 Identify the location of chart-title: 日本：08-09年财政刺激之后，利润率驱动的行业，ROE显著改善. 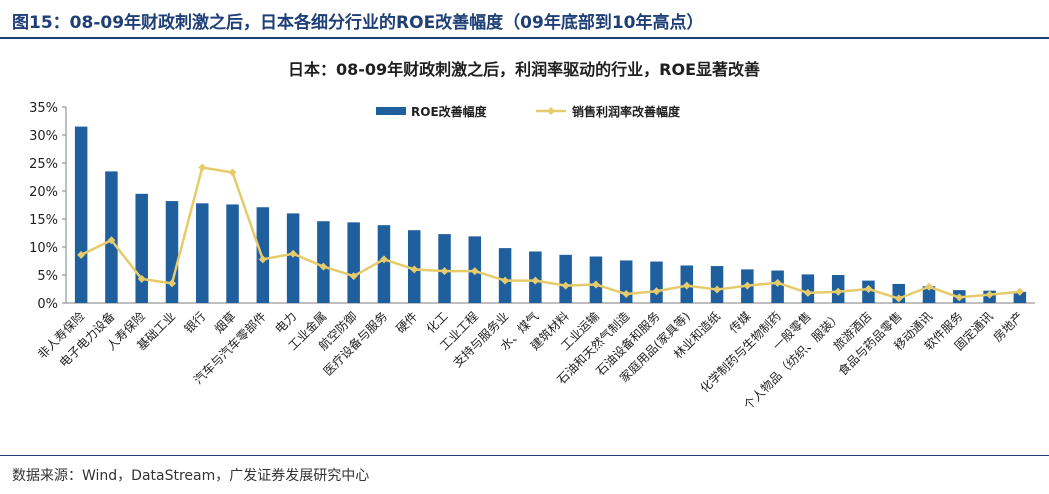
(524, 69).